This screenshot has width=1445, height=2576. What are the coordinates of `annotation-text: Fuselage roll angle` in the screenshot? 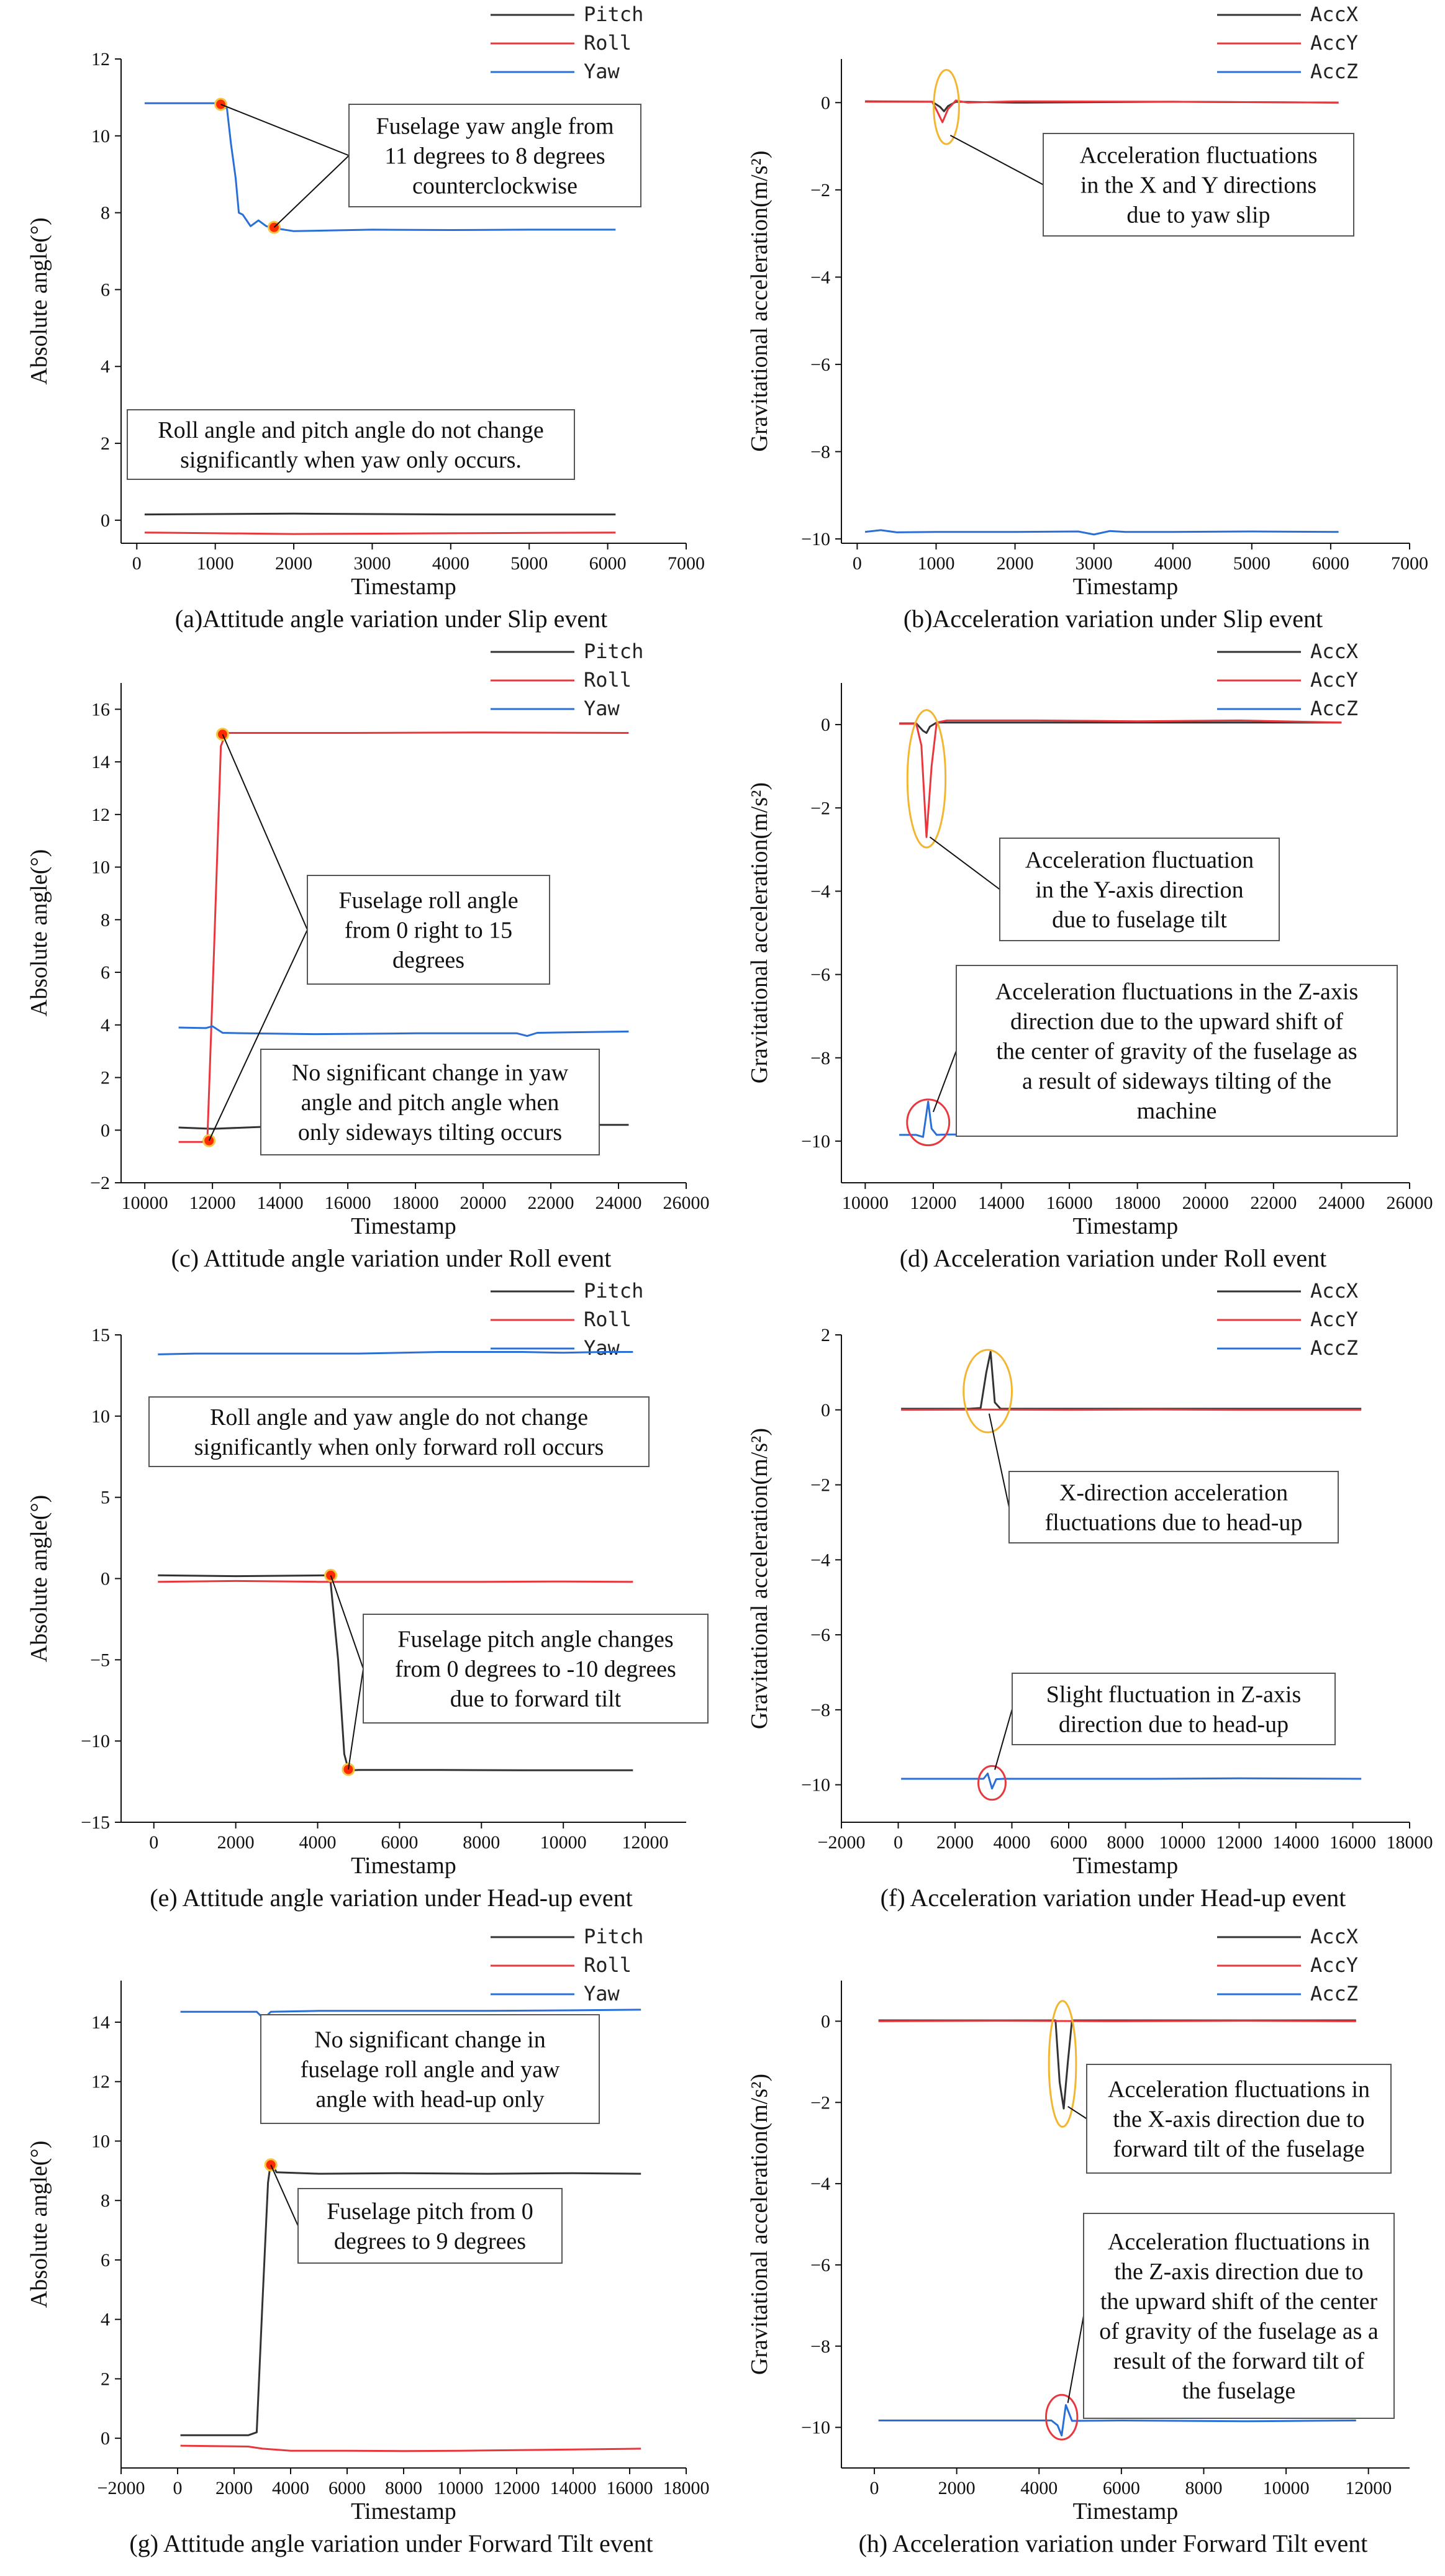 It's located at (428, 901).